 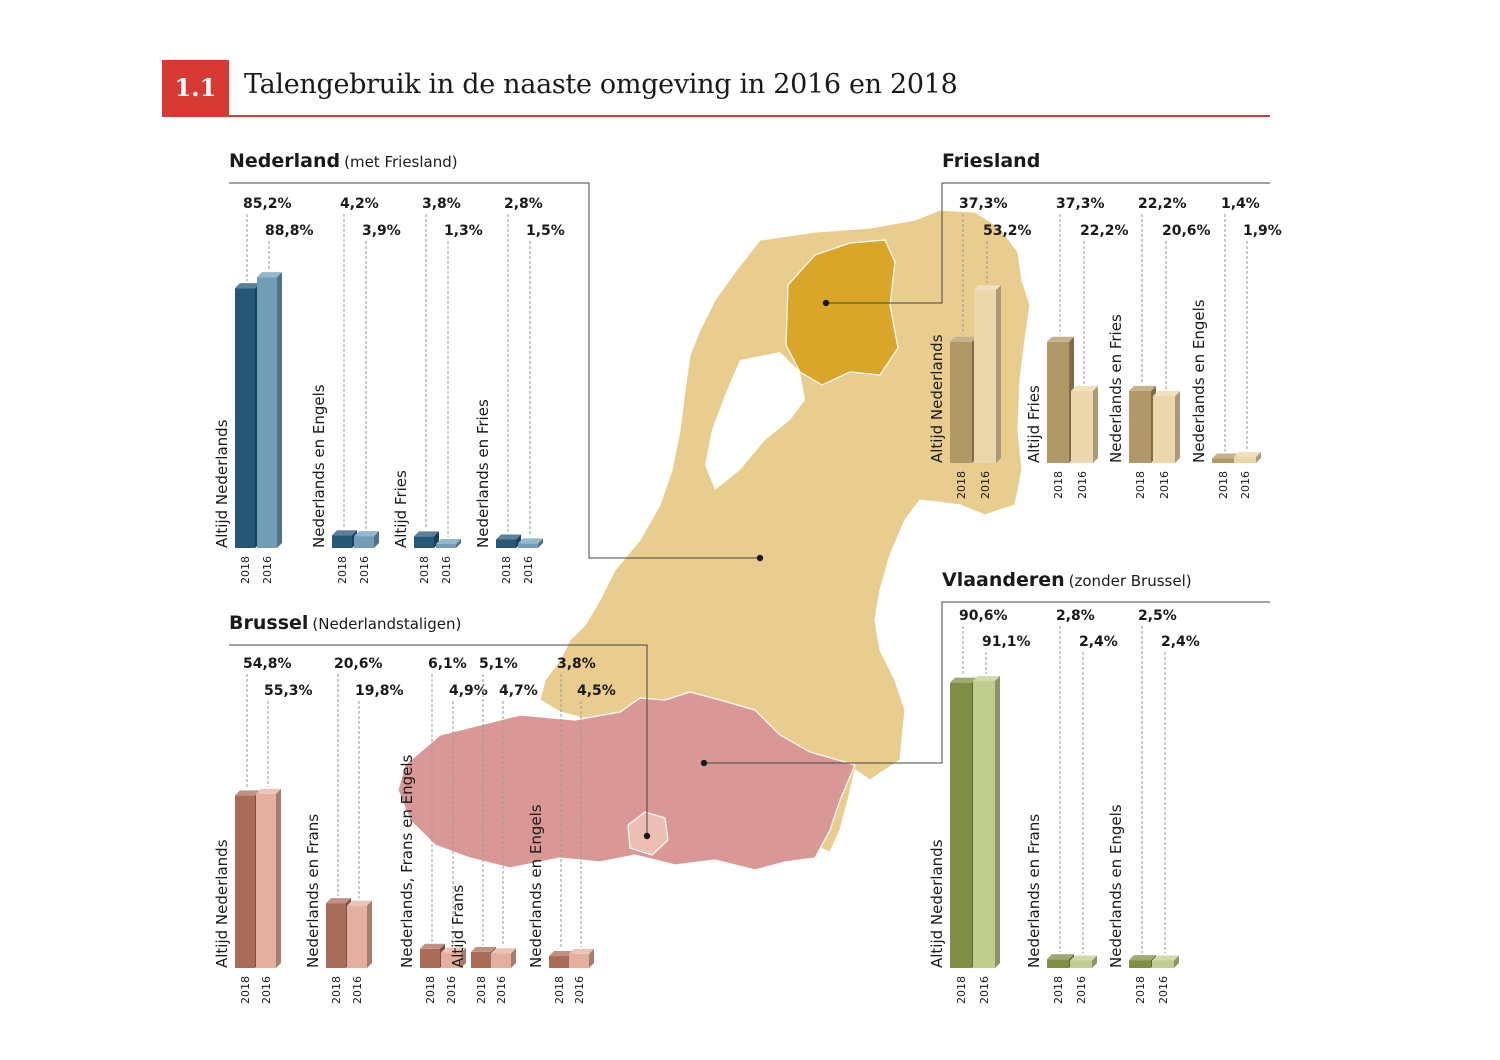 What do you see at coordinates (1240, 204) in the screenshot?
I see `value-label: 1,4%` at bounding box center [1240, 204].